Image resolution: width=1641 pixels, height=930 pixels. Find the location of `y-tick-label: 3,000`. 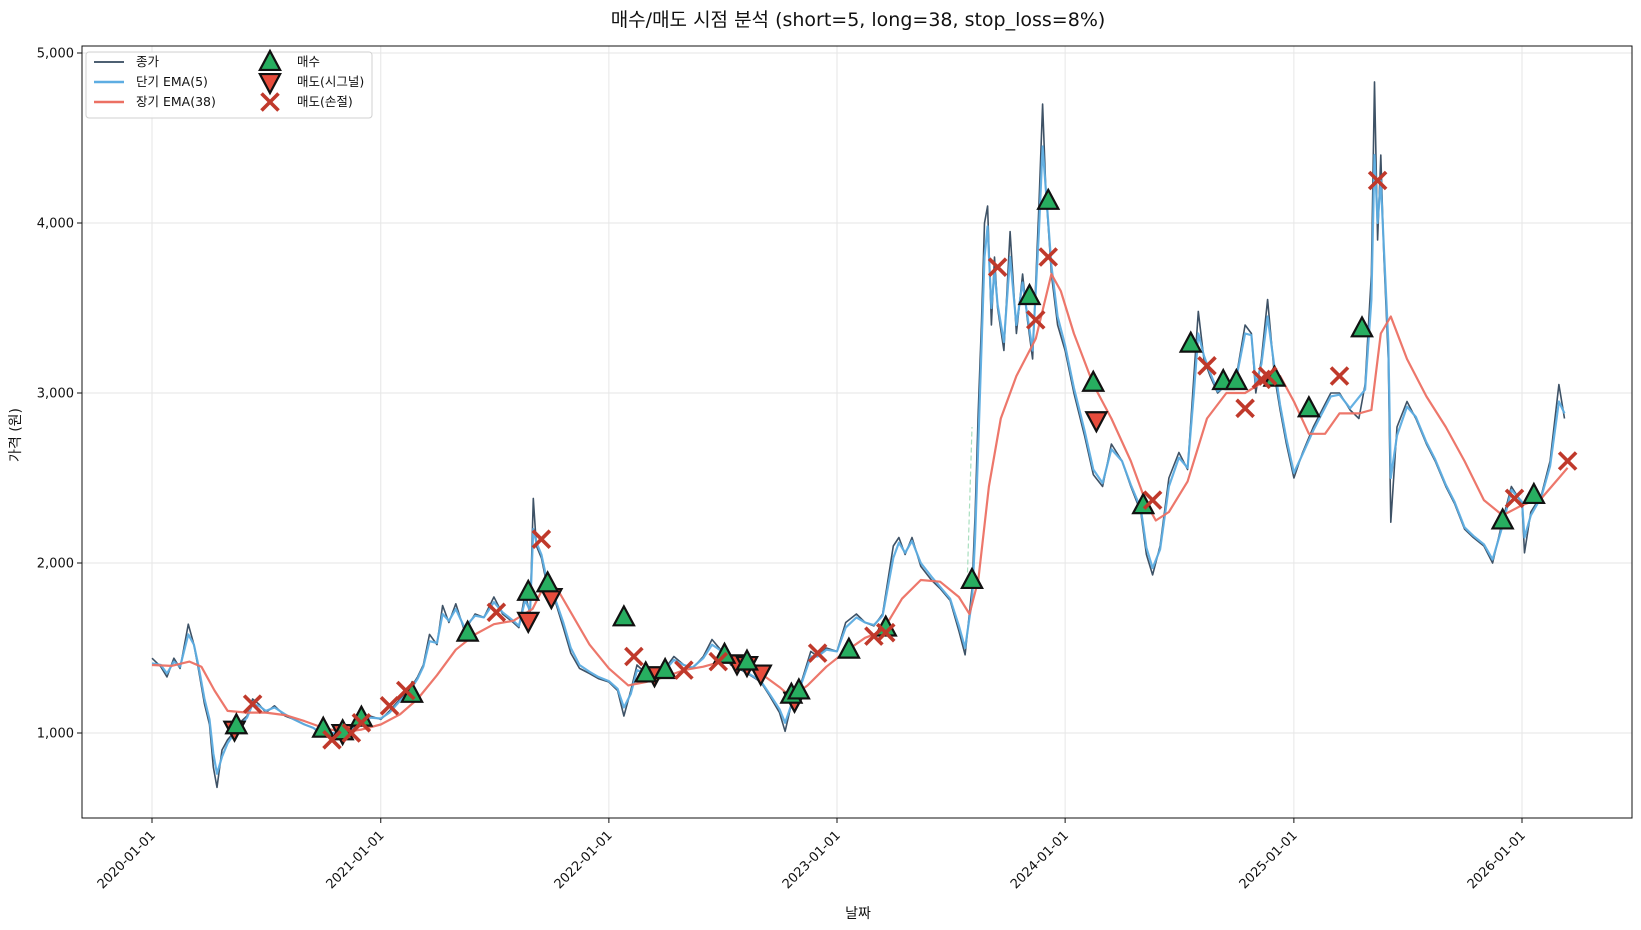

y-tick-label: 3,000 is located at coordinates (55, 394).